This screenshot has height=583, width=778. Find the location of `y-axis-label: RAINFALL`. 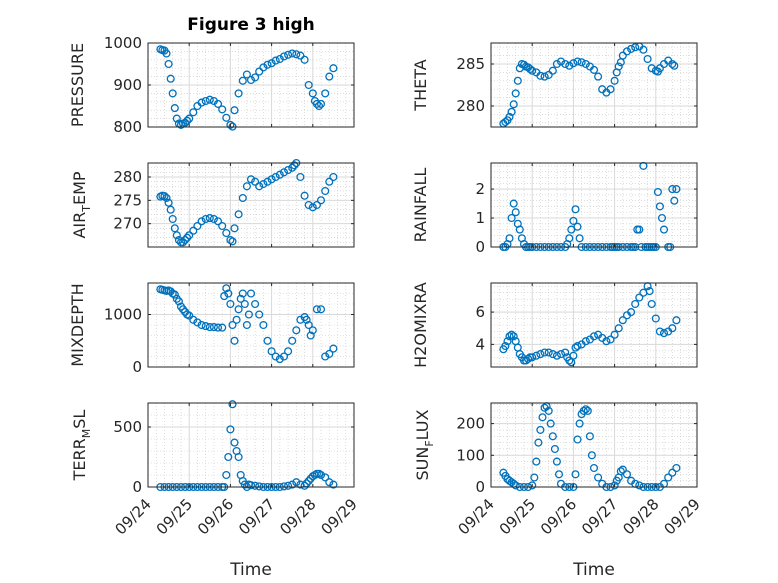

y-axis-label: RAINFALL is located at coordinates (420, 205).